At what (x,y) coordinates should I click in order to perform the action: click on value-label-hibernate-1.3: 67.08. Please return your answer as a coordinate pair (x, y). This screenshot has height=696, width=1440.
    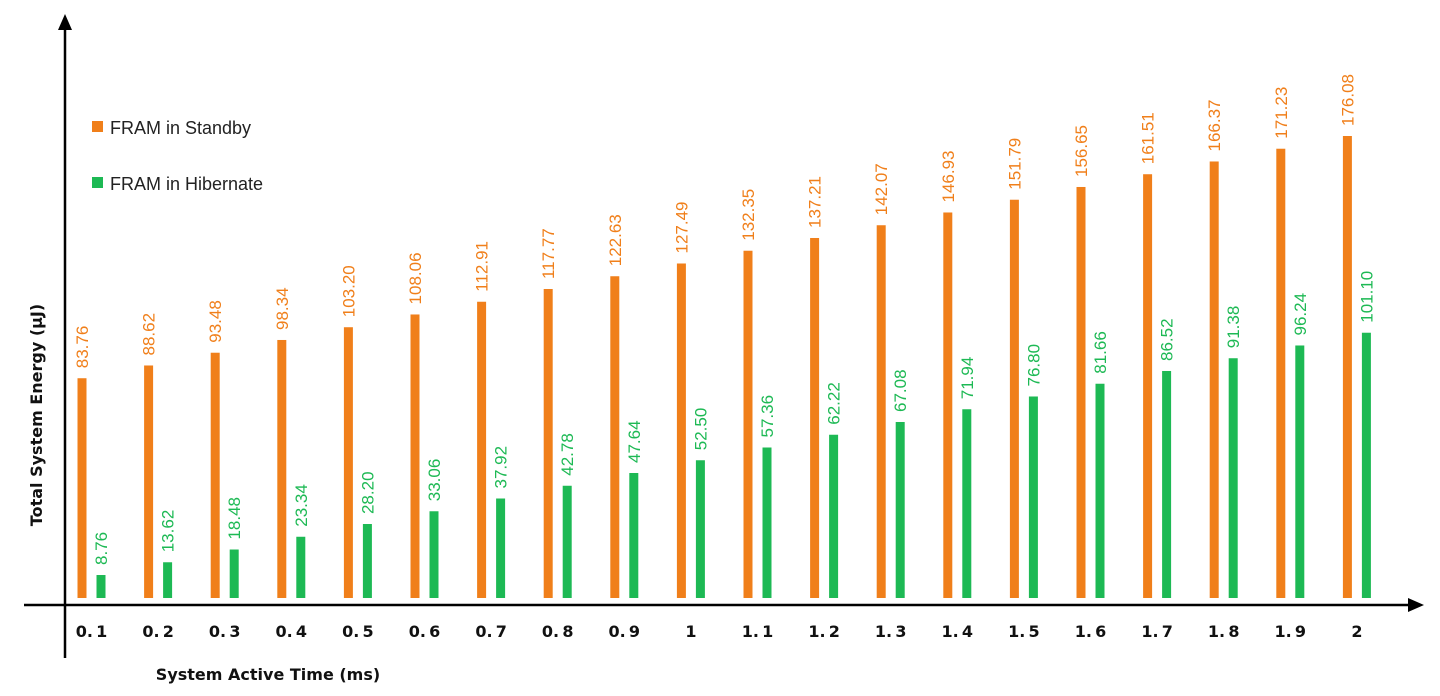
    Looking at the image, I should click on (900, 390).